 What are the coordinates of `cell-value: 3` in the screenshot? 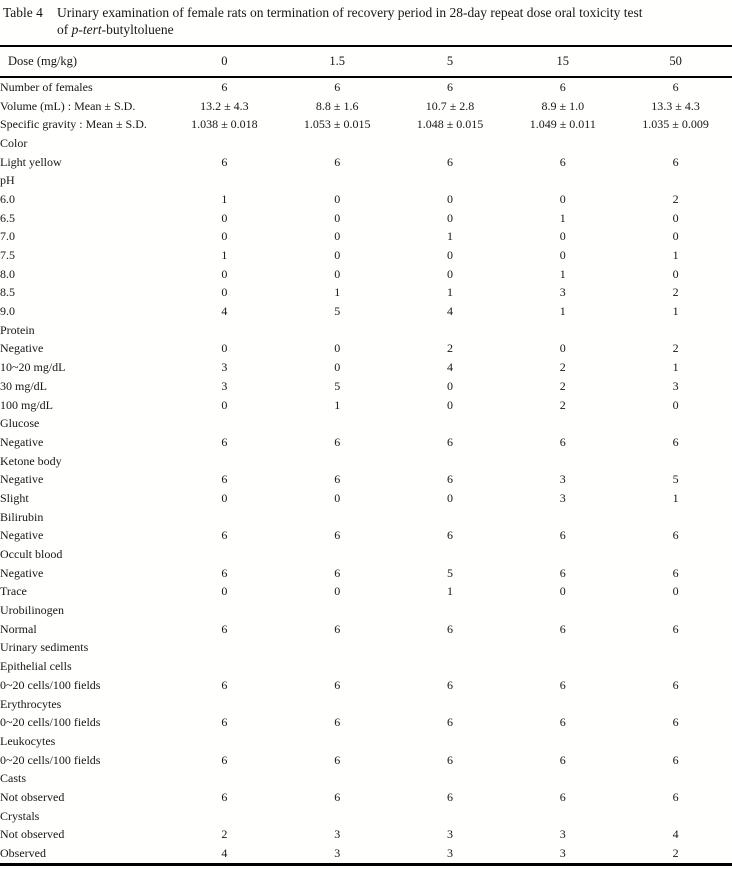 It's located at (562, 292).